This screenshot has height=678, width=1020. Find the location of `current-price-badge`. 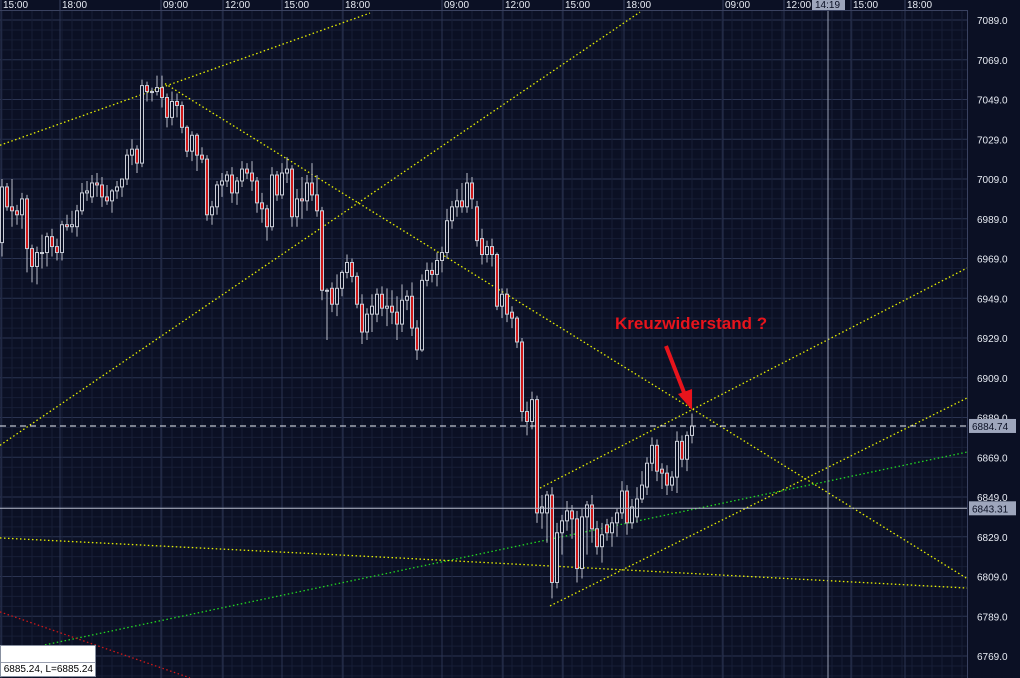

current-price-badge is located at coordinates (992, 425).